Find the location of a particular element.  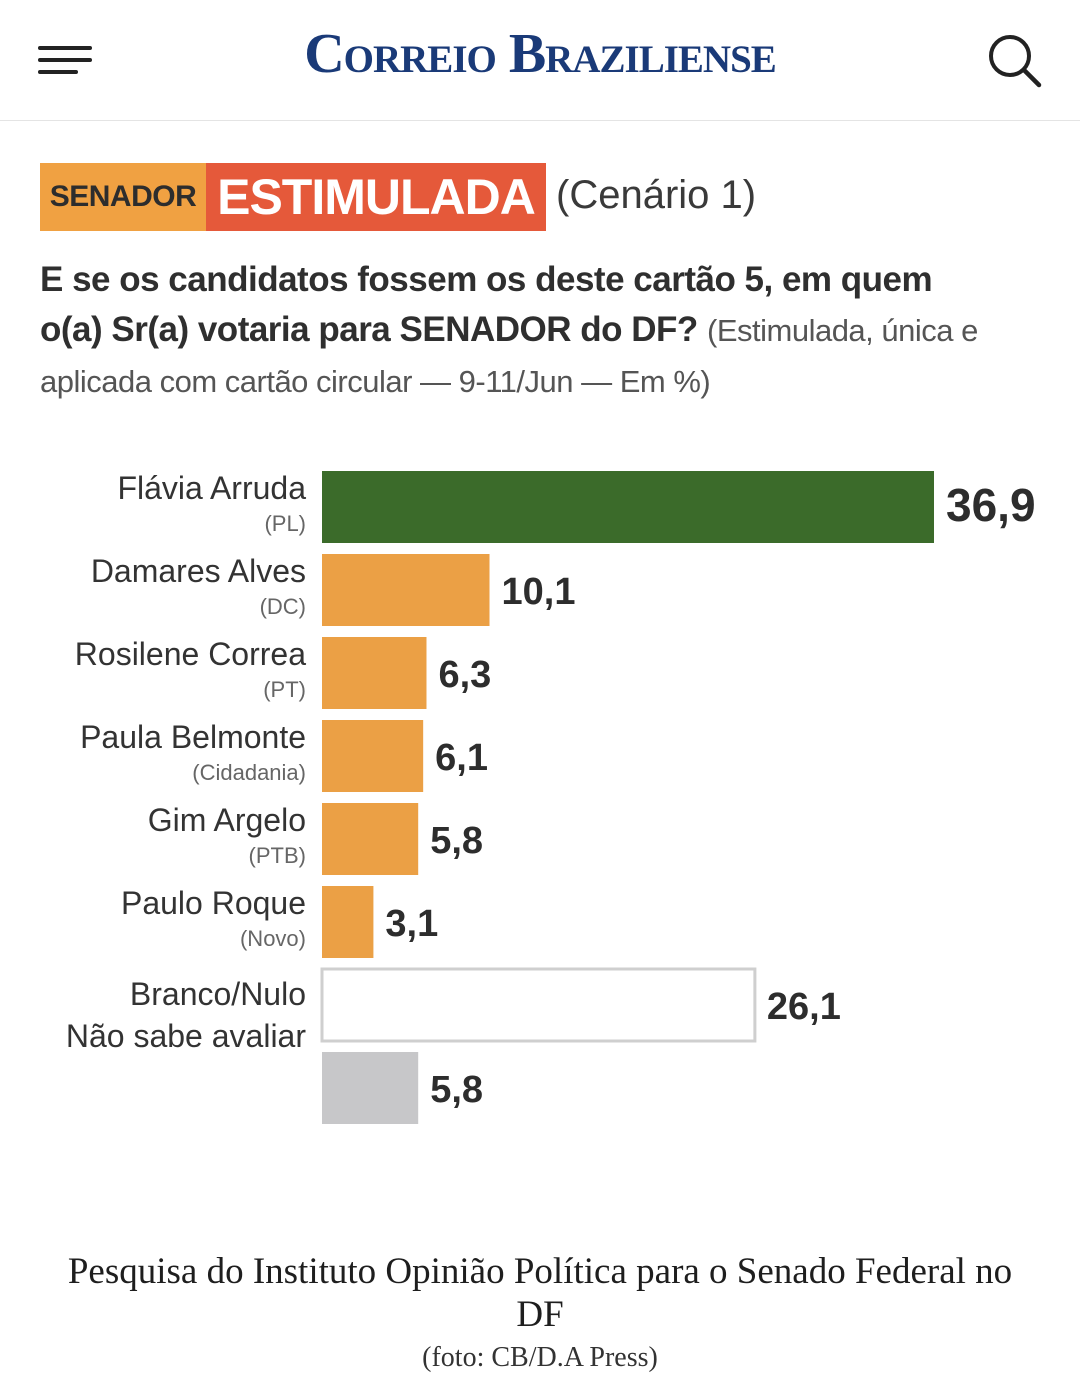

party-label: (PTB) is located at coordinates (277, 855).